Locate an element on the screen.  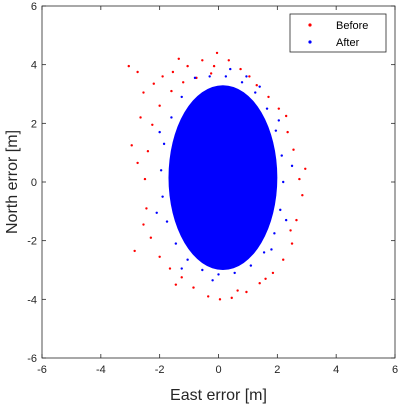
legend-label-after: After is located at coordinates (348, 43).